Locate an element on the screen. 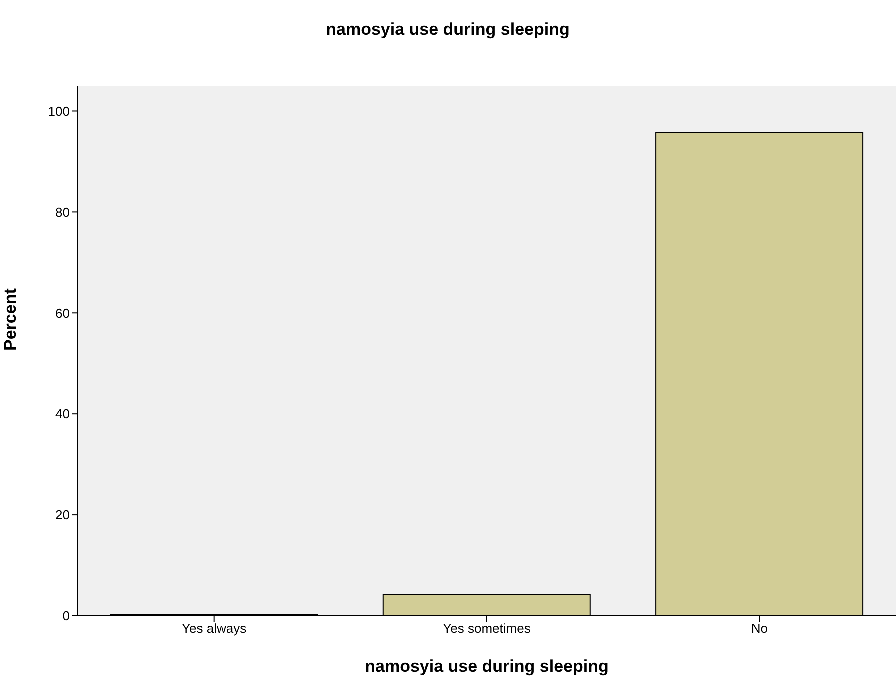 This screenshot has height=679, width=896. x-tick-label: Yes sometimes is located at coordinates (487, 628).